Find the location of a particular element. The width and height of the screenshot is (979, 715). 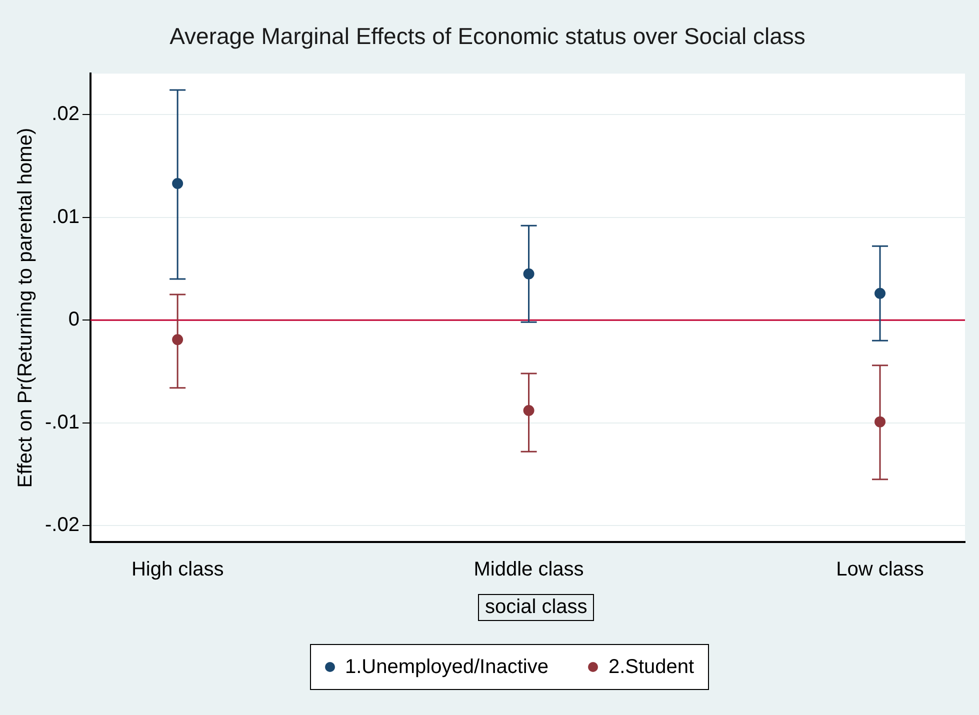

y-tick-label: -.01 is located at coordinates (62, 422).